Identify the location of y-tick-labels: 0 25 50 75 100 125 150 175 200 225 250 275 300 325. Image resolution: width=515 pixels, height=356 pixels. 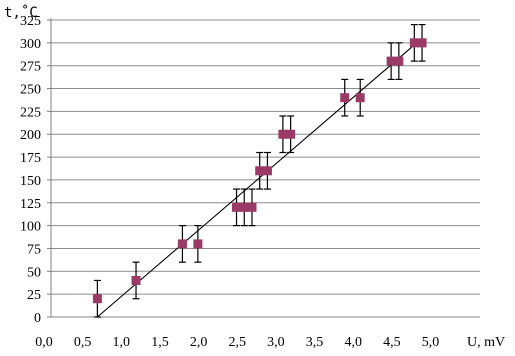
(30, 170).